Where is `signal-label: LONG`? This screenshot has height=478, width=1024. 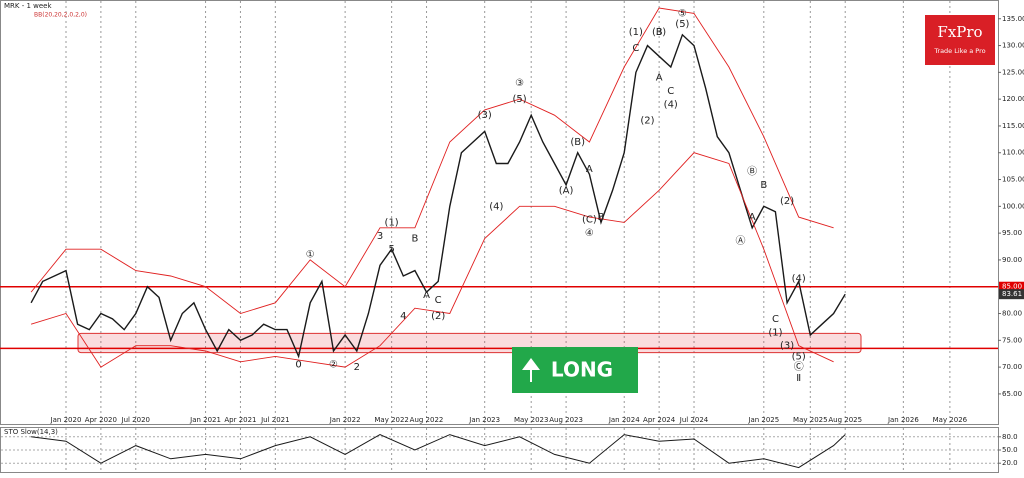 signal-label: LONG is located at coordinates (582, 370).